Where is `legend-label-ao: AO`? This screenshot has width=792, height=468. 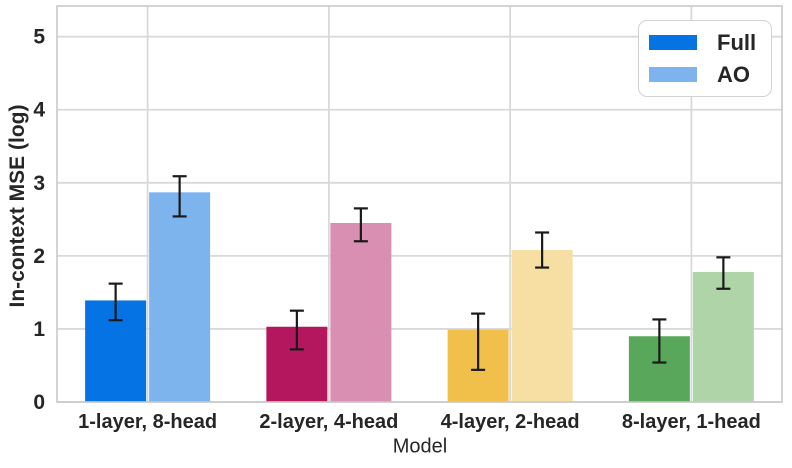
legend-label-ao: AO is located at coordinates (733, 74).